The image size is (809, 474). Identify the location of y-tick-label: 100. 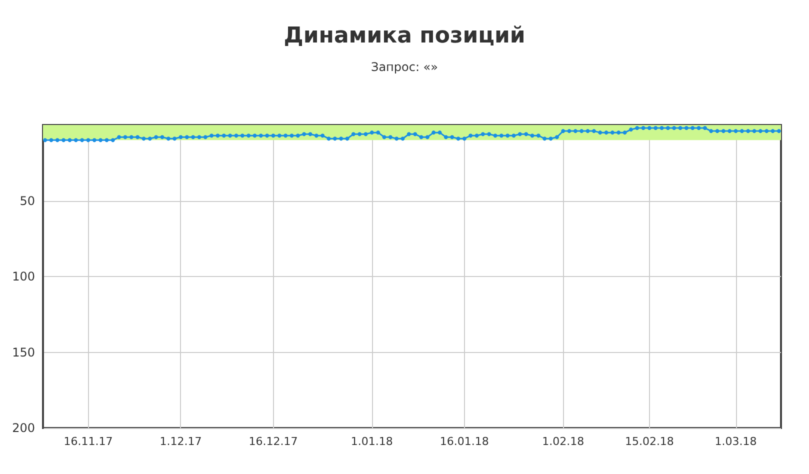
(23, 277).